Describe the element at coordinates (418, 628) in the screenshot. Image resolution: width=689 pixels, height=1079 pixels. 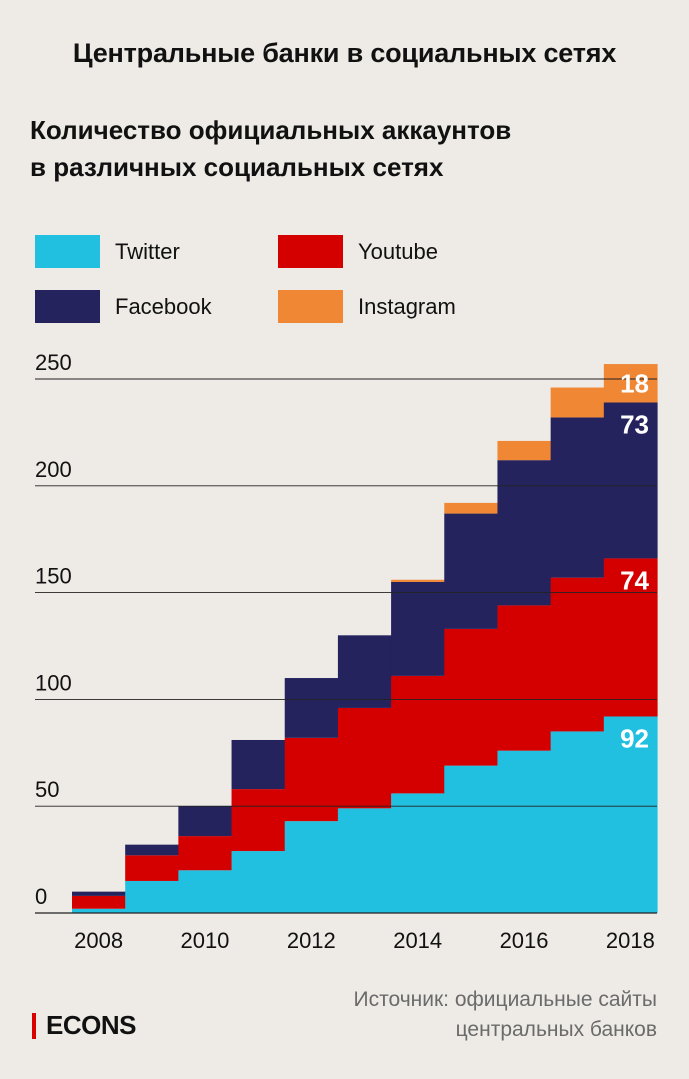
I see `bar-facebook-2014` at that location.